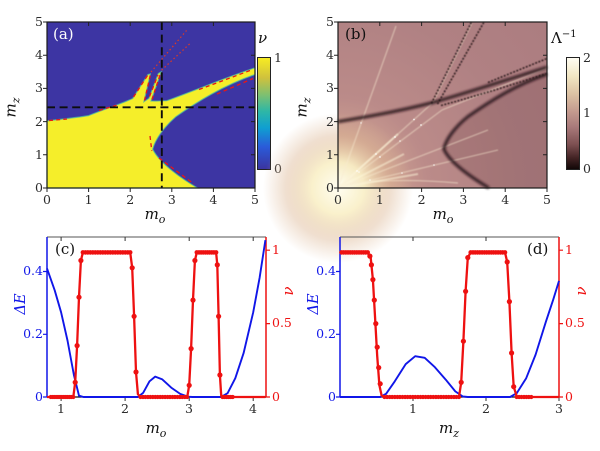  What do you see at coordinates (569, 34) in the screenshot?
I see `lambda-exponent: −1` at bounding box center [569, 34].